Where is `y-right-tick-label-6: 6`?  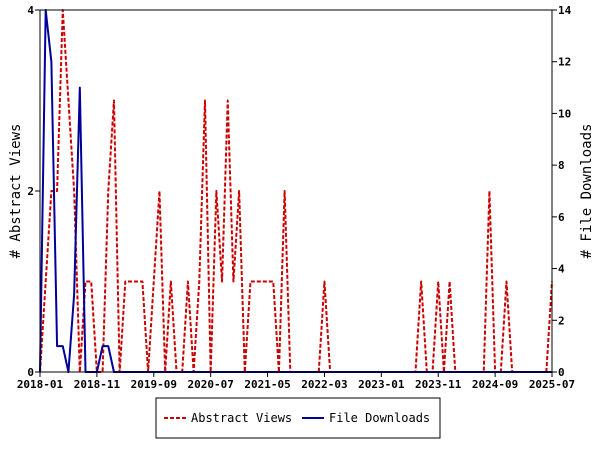
y-right-tick-label-6: 6 is located at coordinates (561, 217).